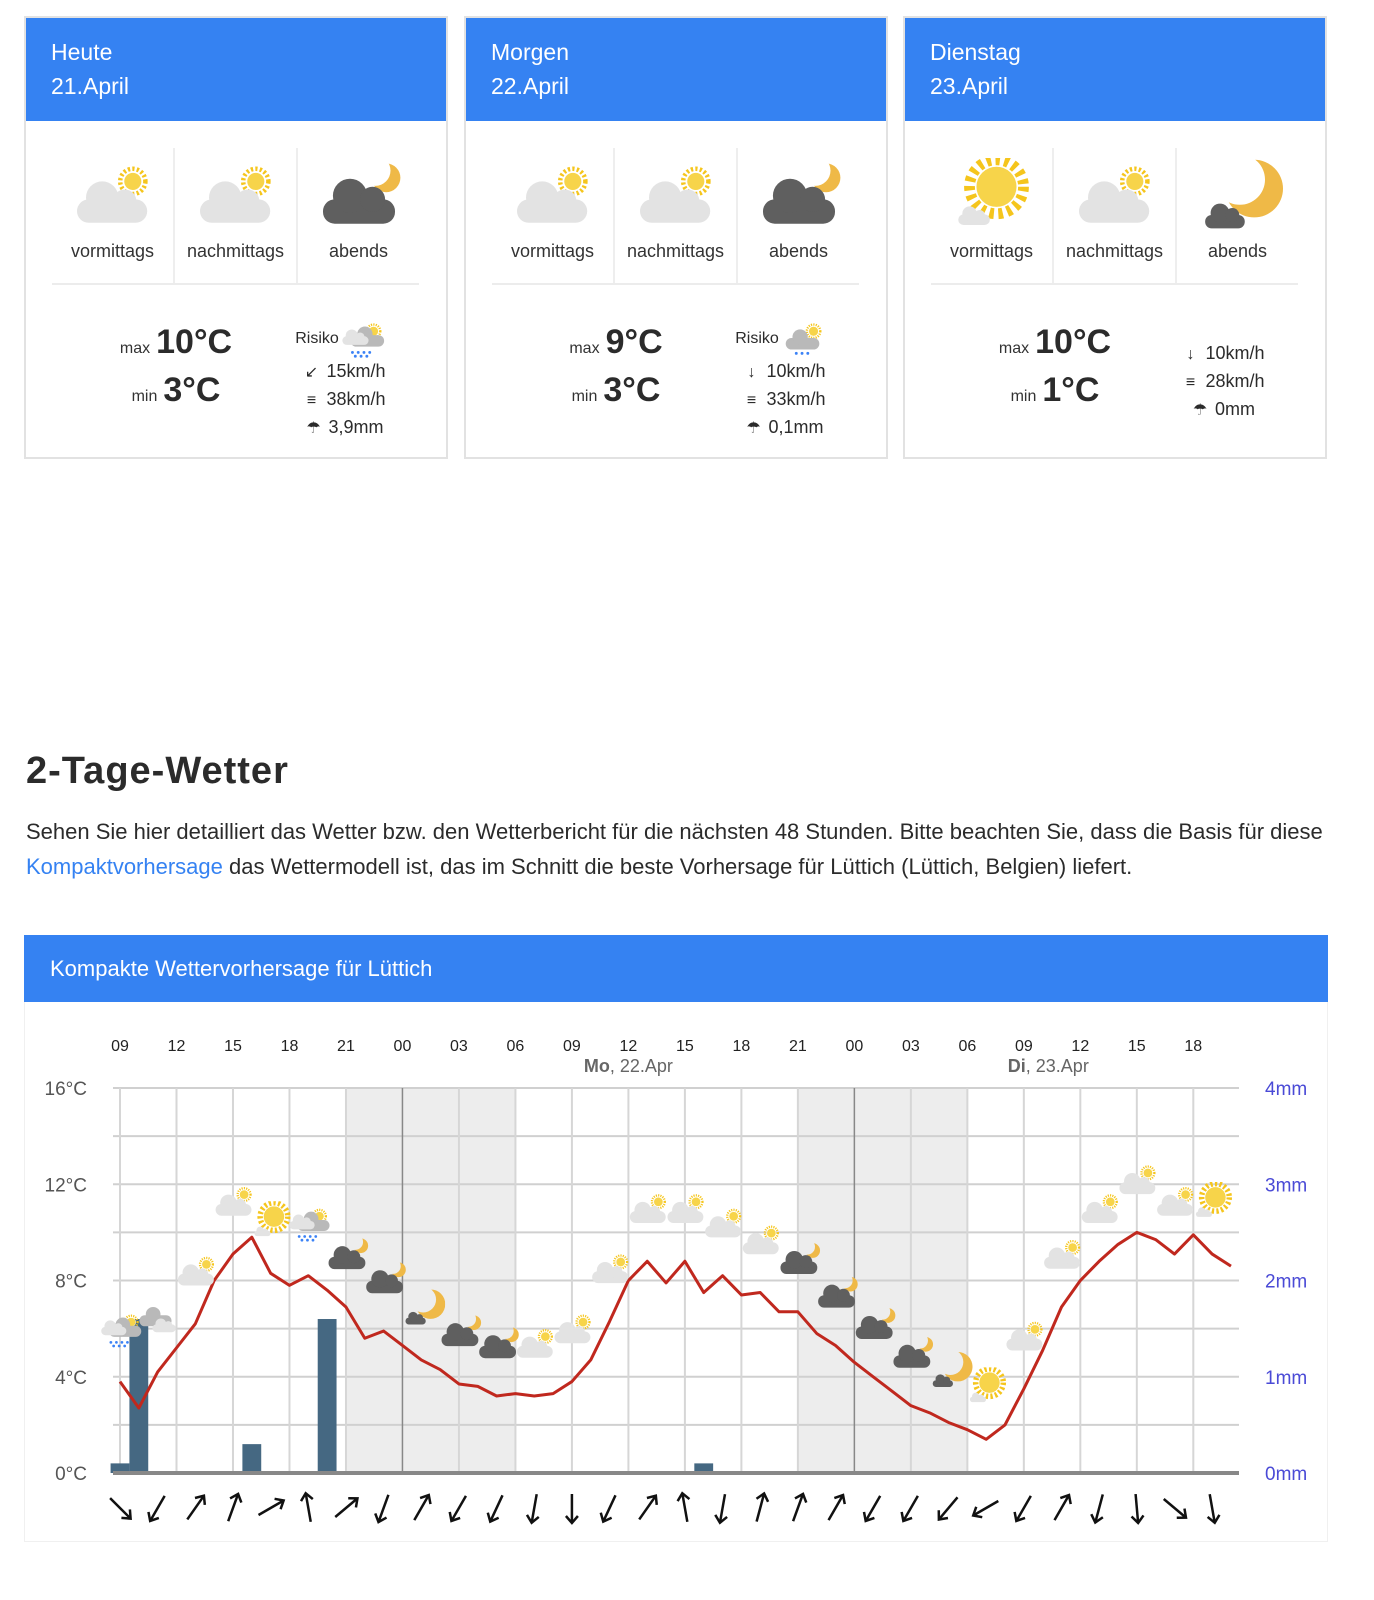  Describe the element at coordinates (112, 251) in the screenshot. I see `period-label: vormittags` at that location.